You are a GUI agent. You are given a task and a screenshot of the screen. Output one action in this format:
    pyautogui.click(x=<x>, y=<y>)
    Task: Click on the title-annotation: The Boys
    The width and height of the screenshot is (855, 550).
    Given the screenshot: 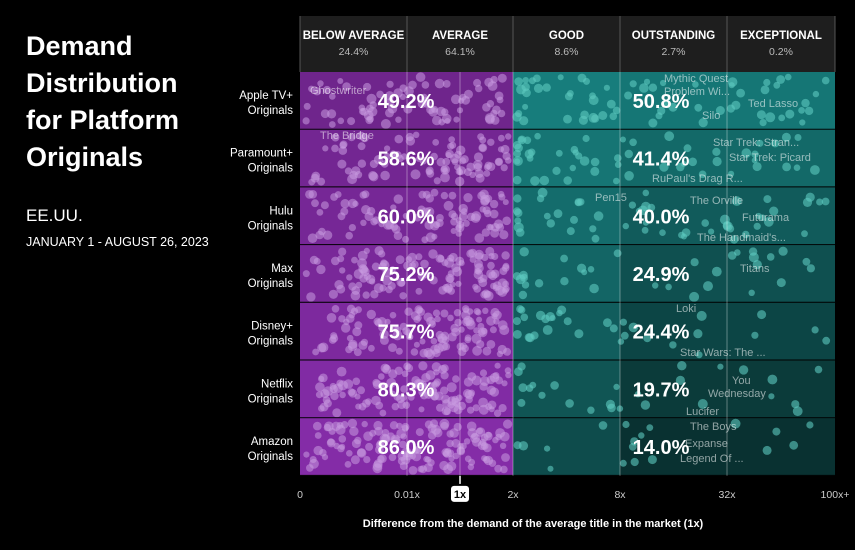 What is the action you would take?
    pyautogui.click(x=713, y=427)
    